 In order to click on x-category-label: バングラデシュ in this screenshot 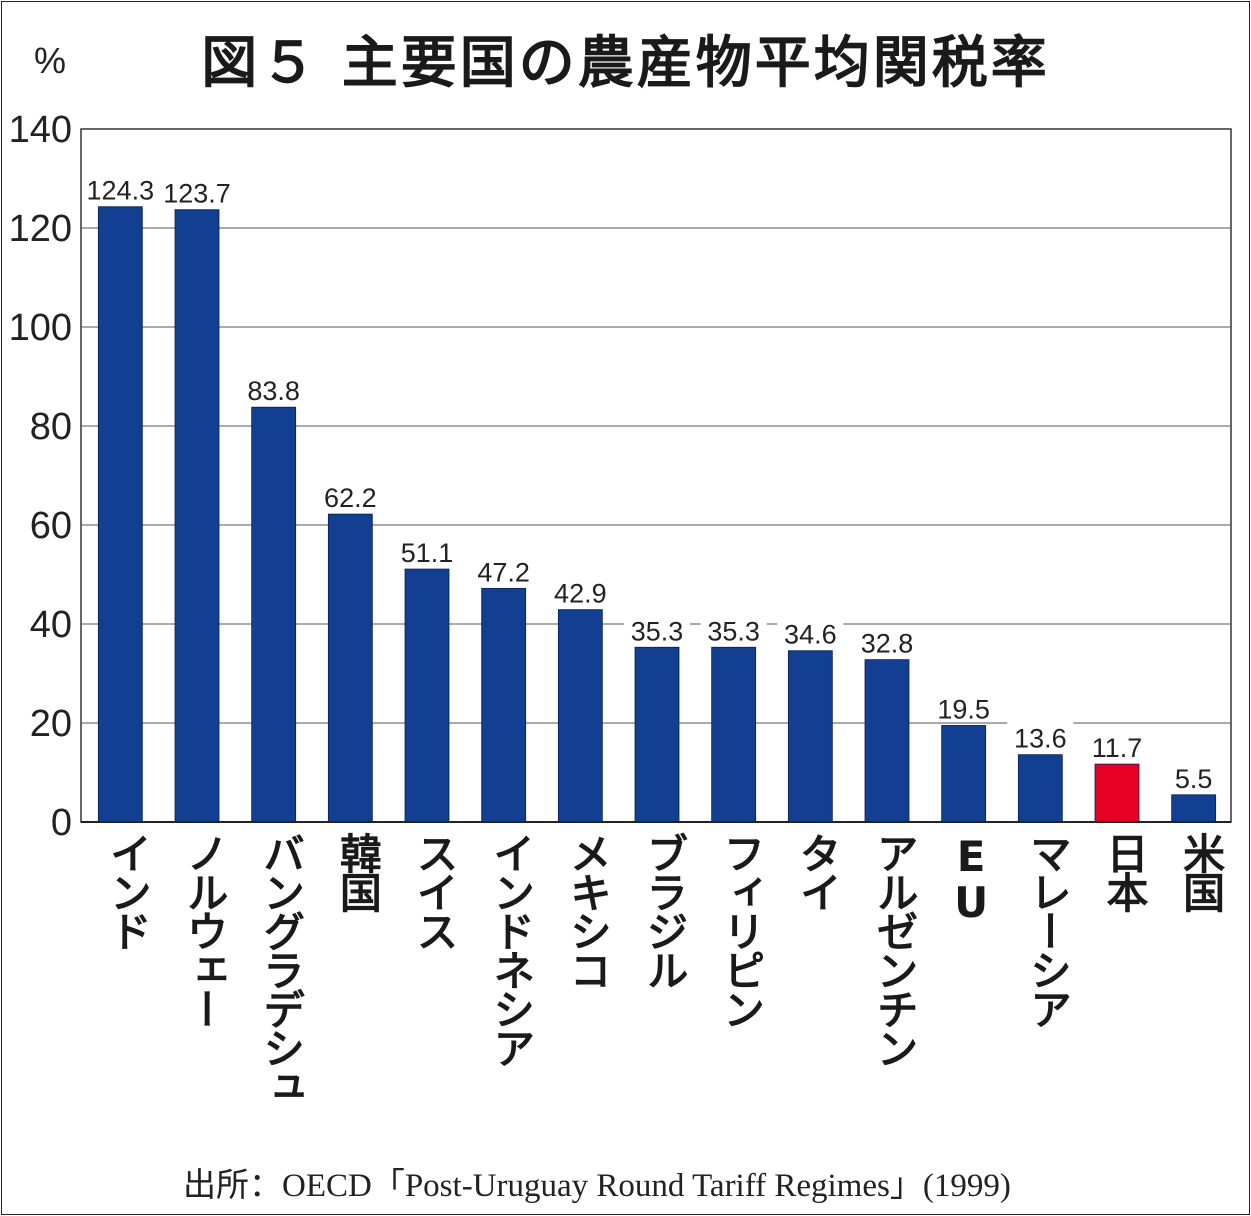, I will do `click(281, 968)`.